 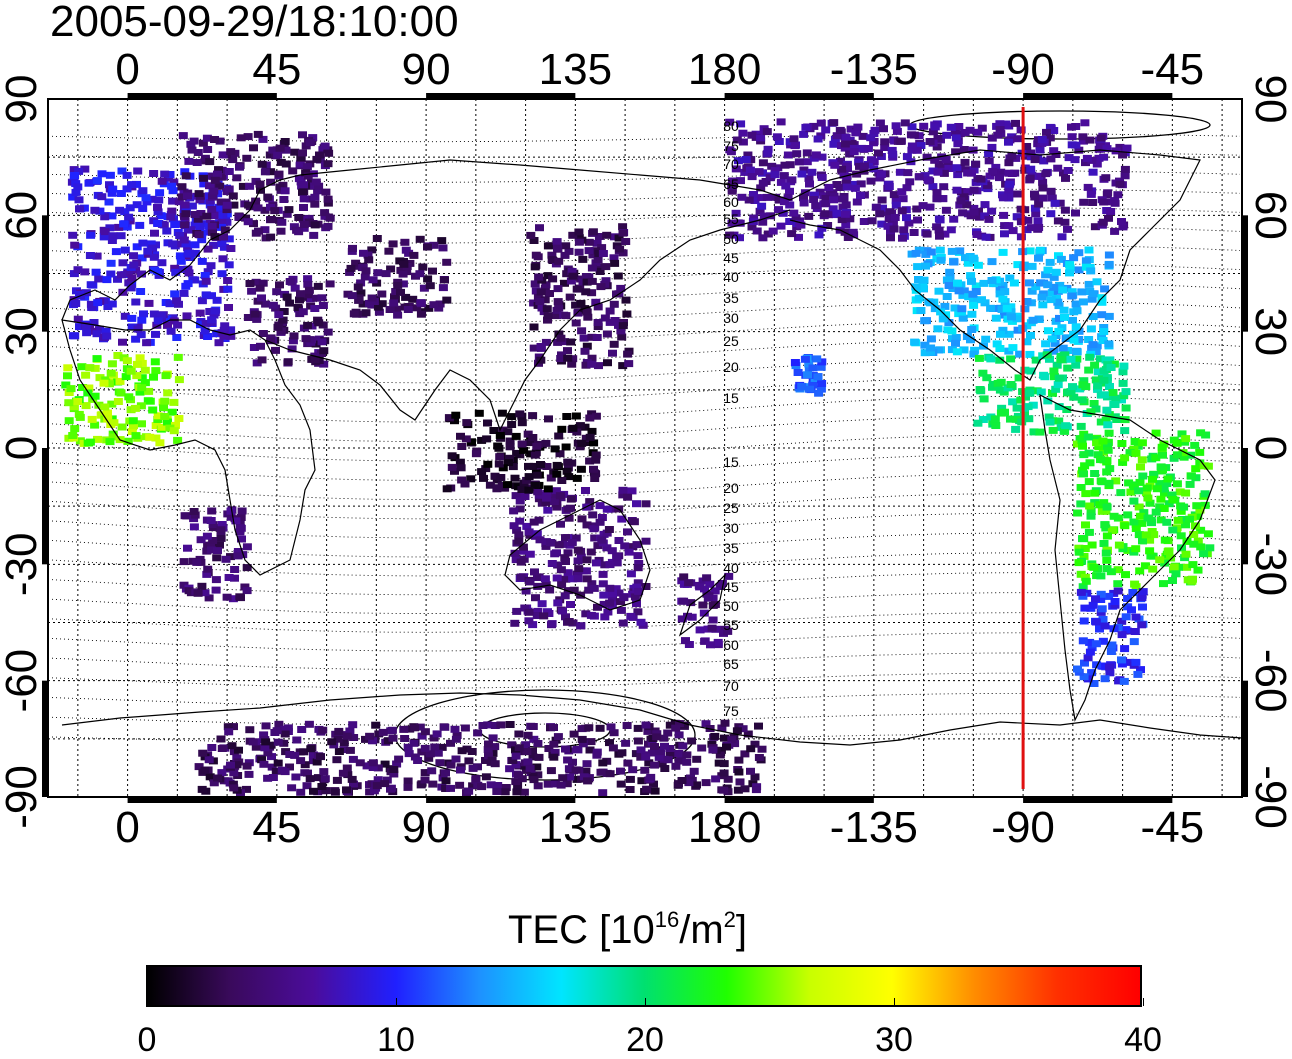 I want to click on colorbar-tick-mark, so click(x=1143, y=1002).